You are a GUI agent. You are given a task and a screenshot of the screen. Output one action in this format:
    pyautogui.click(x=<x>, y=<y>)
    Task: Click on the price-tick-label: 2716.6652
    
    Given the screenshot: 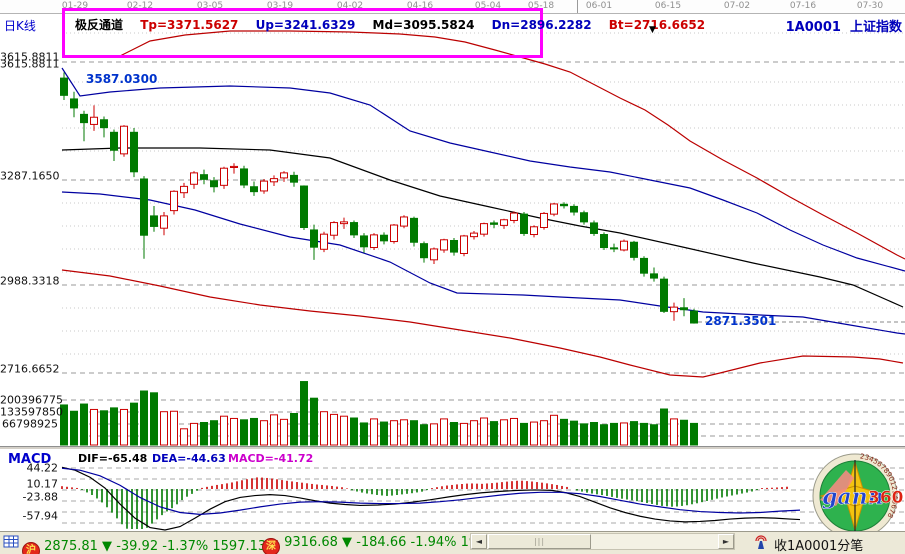 What is the action you would take?
    pyautogui.click(x=30, y=369)
    